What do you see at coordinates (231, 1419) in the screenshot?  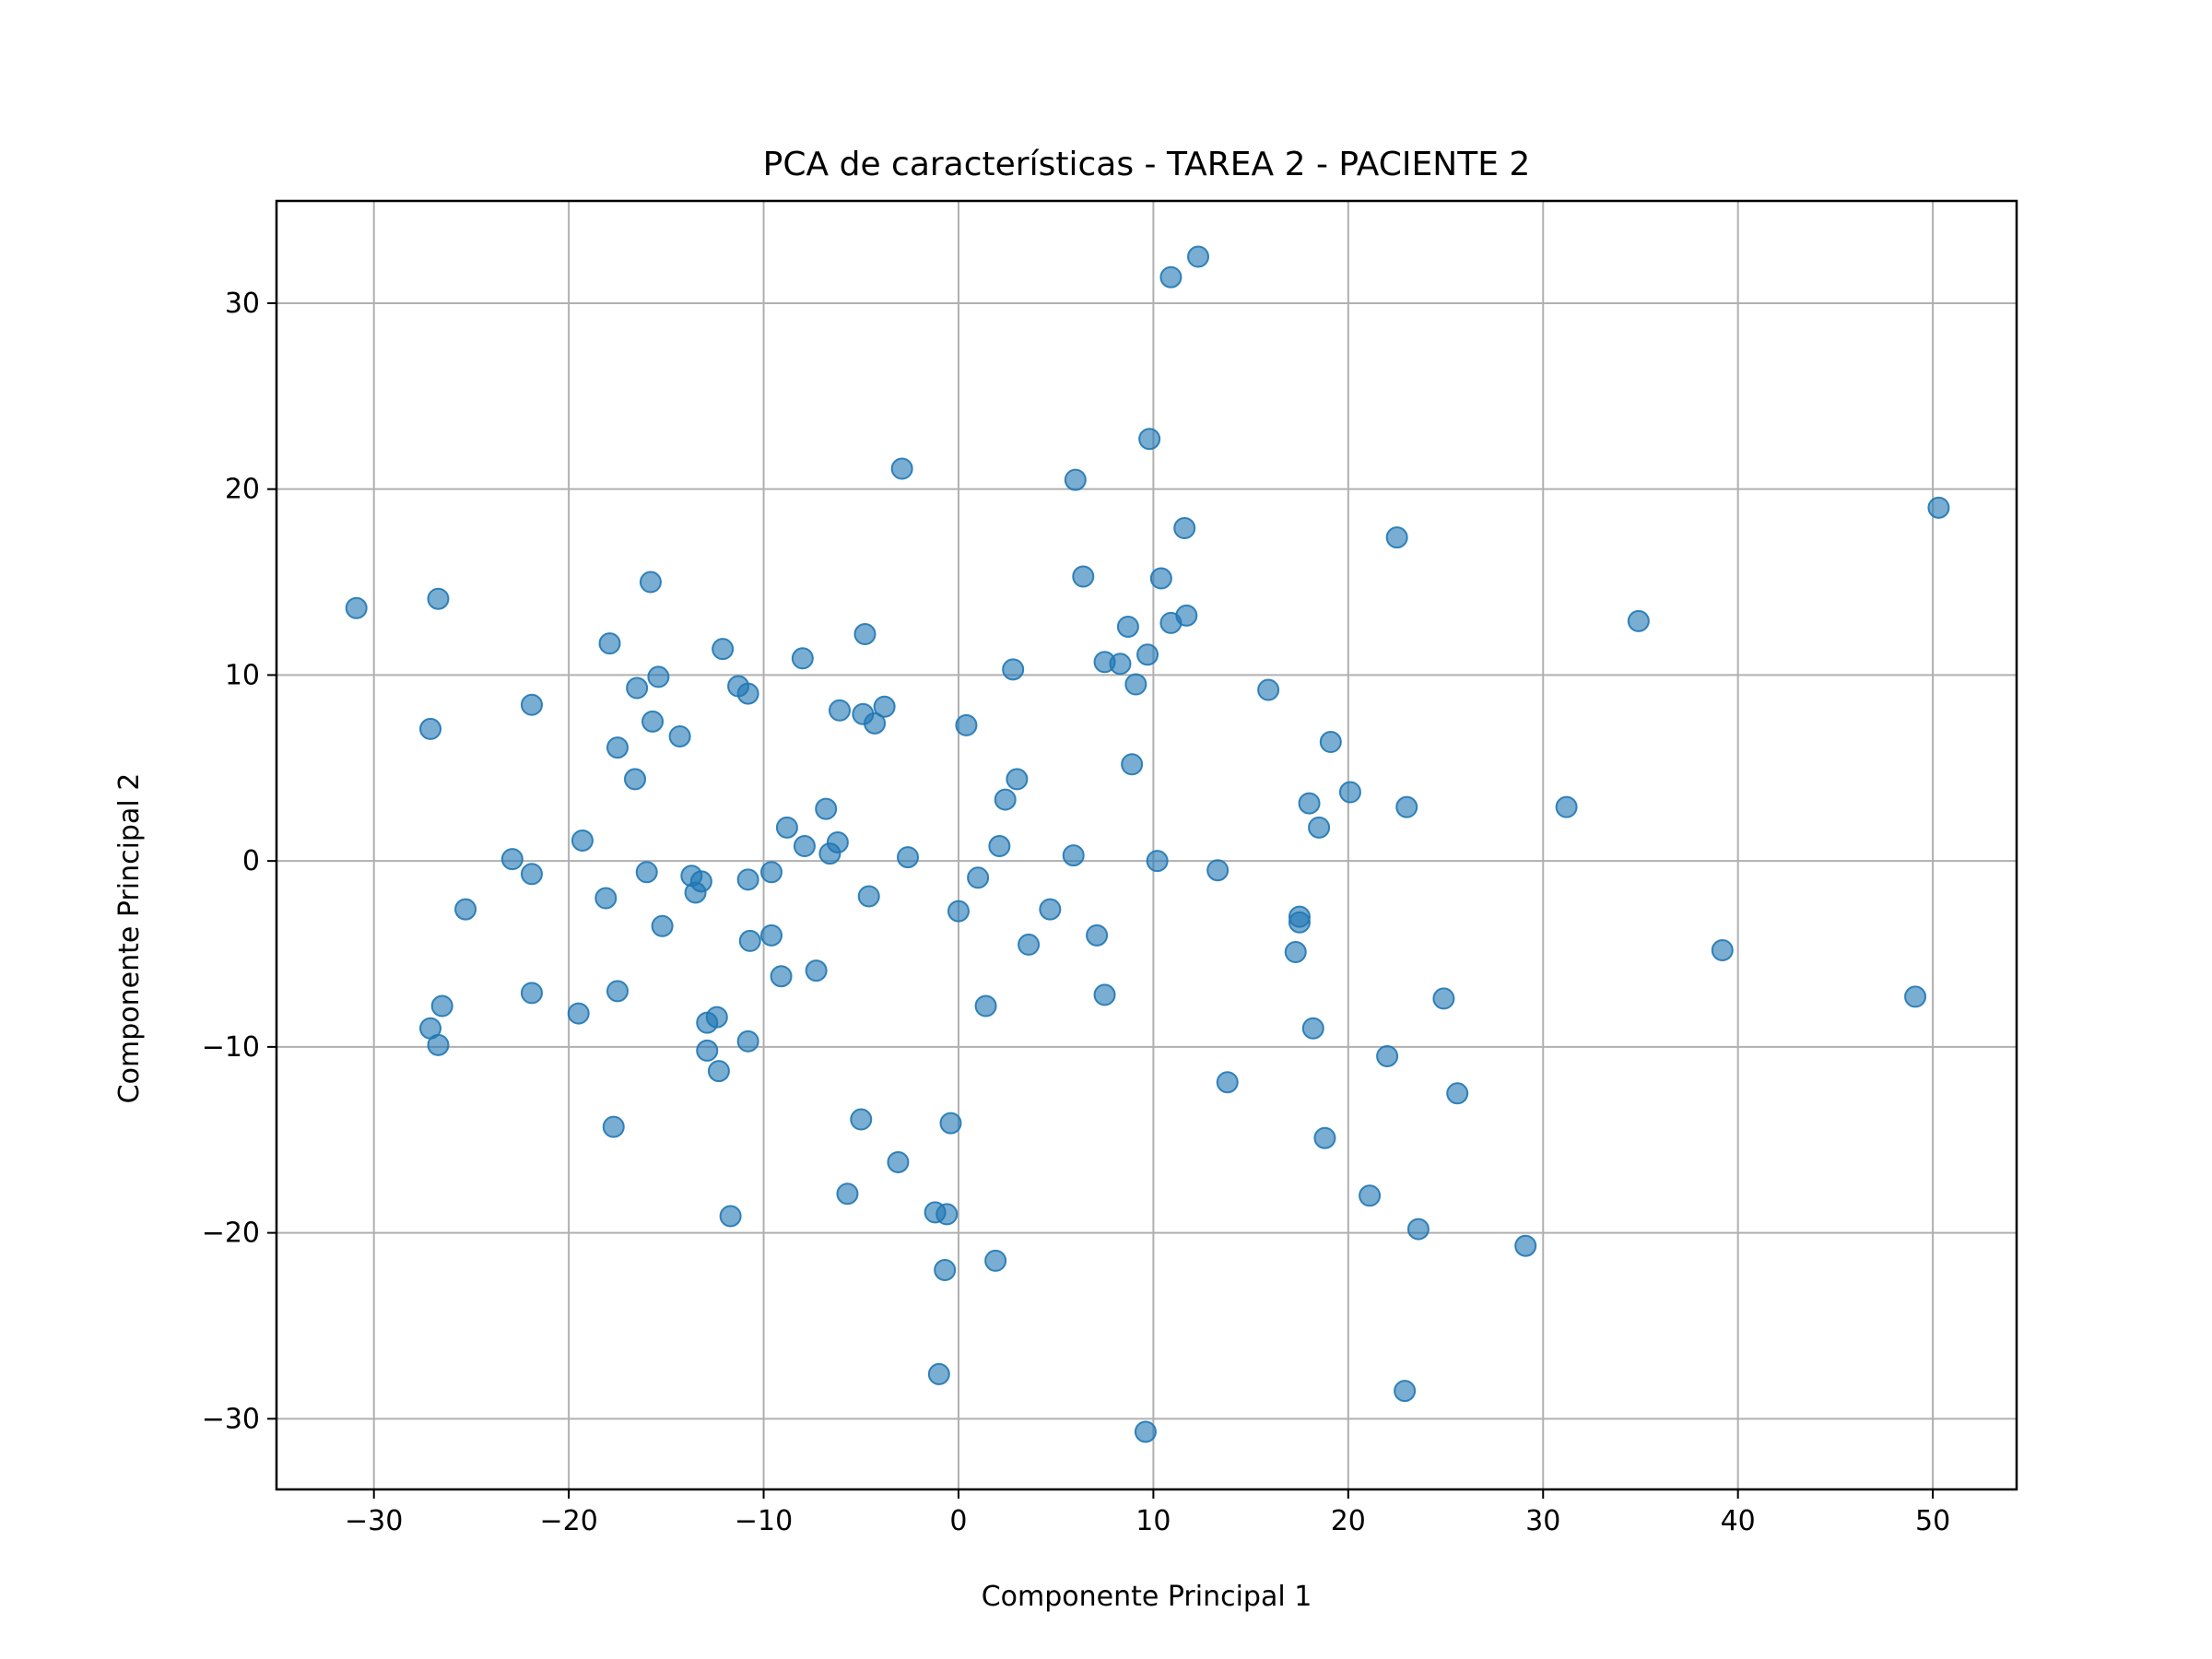 I see `y-tick-label: −30` at bounding box center [231, 1419].